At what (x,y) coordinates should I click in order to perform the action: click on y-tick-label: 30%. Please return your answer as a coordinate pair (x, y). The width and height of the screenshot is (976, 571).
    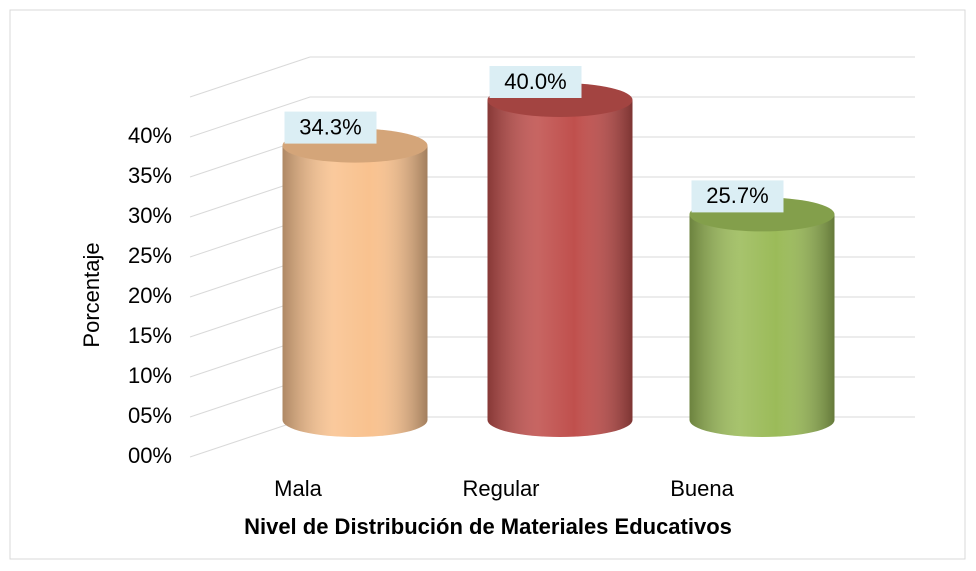
    Looking at the image, I should click on (150, 215).